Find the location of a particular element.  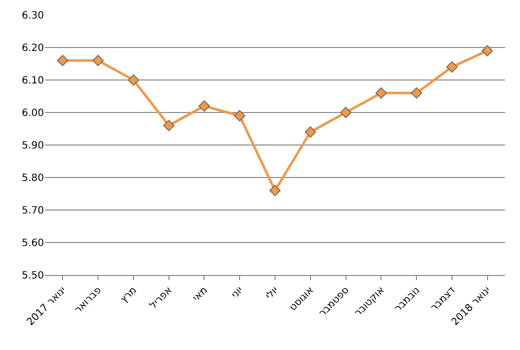

y-tick-label: 6.00 is located at coordinates (33, 113).